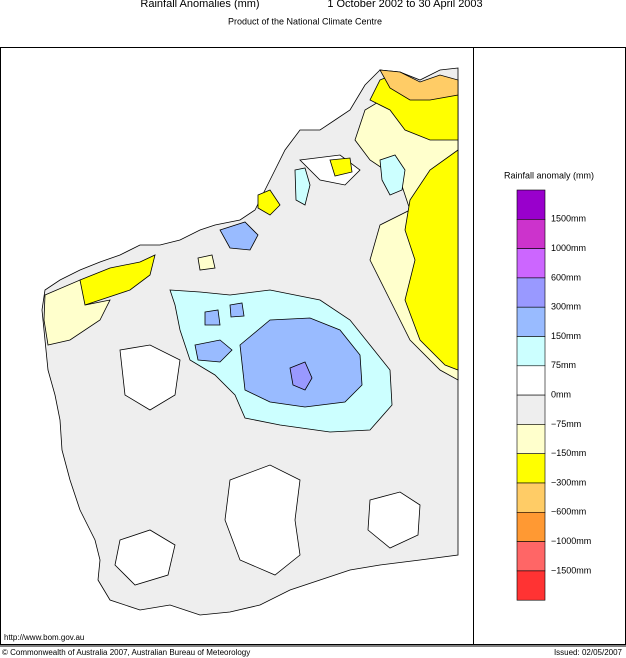 Image resolution: width=626 pixels, height=658 pixels. I want to click on legend-title: Rainfall anomaly (mm), so click(549, 175).